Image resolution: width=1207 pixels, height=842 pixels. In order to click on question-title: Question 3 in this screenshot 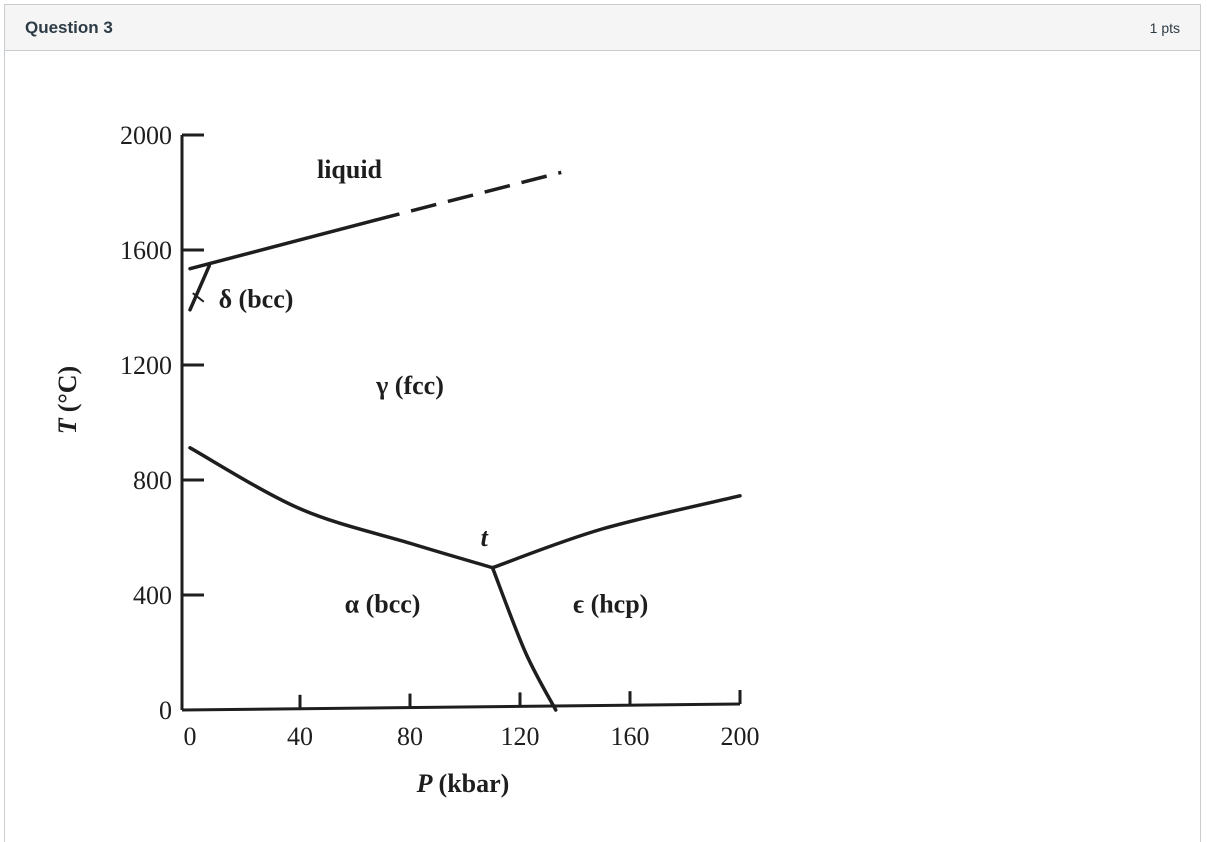, I will do `click(69, 27)`.